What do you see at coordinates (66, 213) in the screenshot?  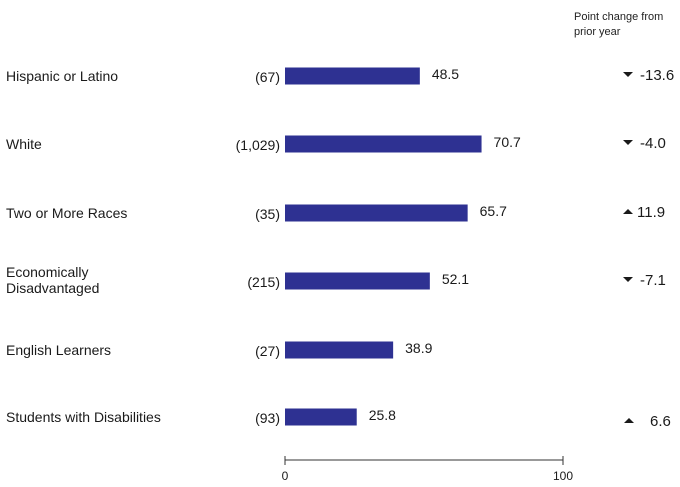 I see `category-label: Two or More Races` at bounding box center [66, 213].